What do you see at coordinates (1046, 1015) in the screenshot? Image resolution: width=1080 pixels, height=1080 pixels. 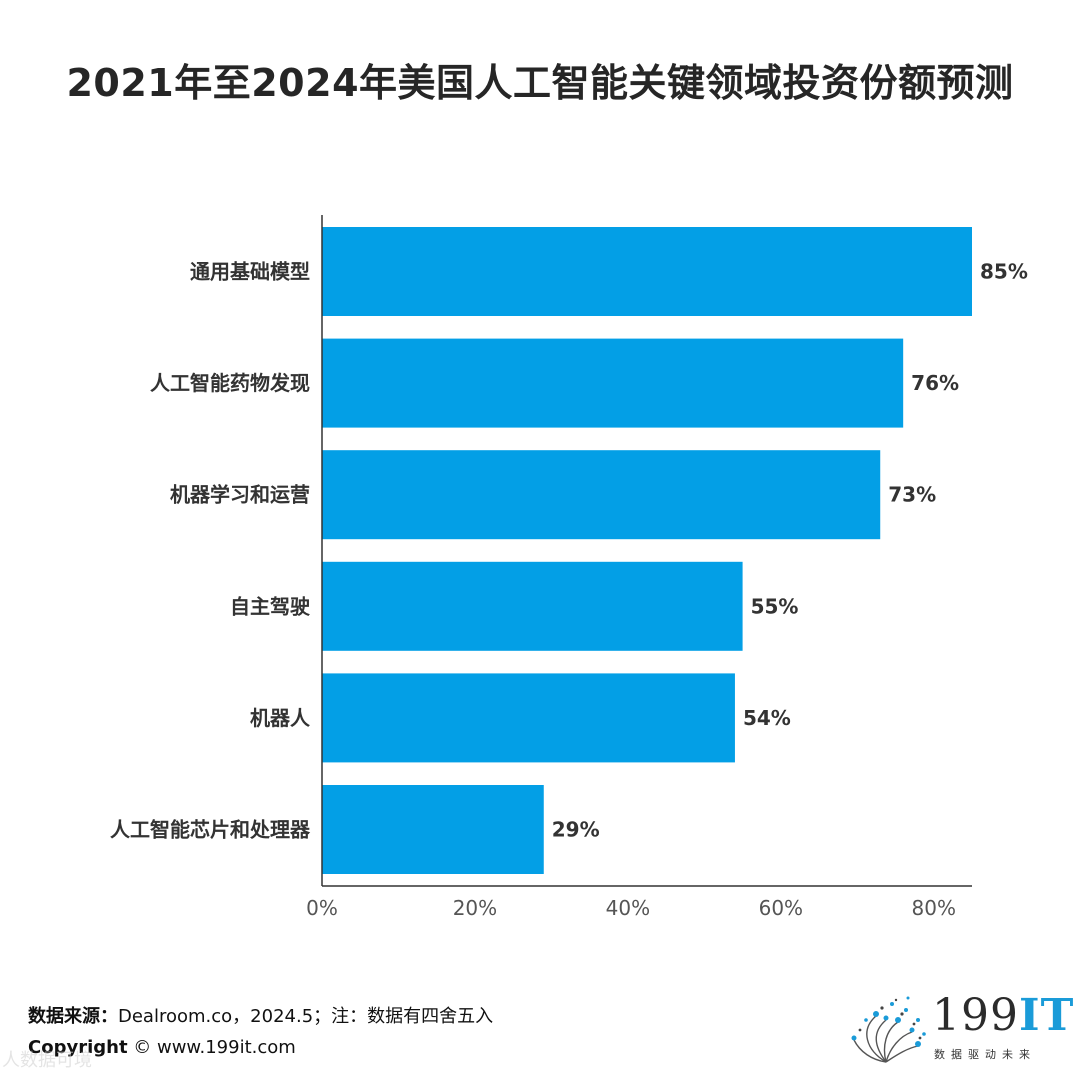 I see `logo-it: IT` at bounding box center [1046, 1015].